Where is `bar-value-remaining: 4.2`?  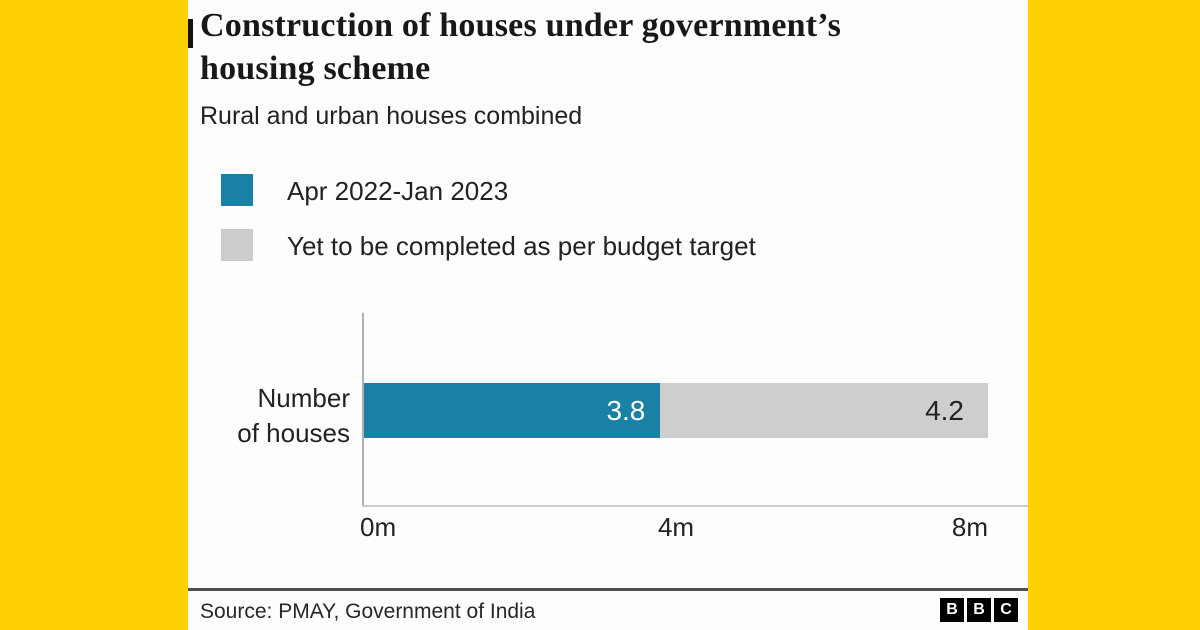
bar-value-remaining: 4.2 is located at coordinates (944, 410).